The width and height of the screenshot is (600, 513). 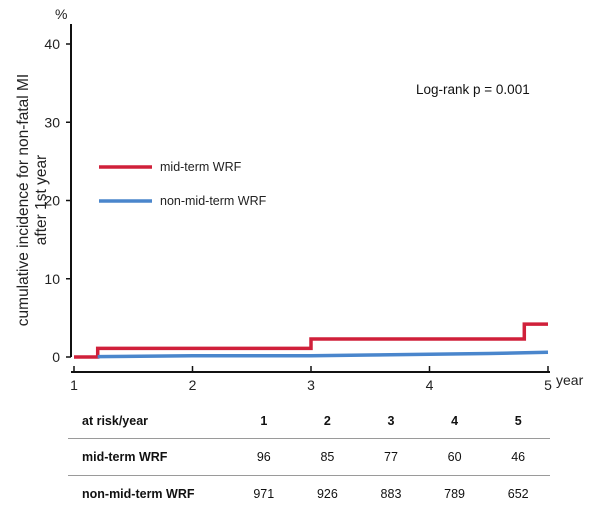 What do you see at coordinates (183, 184) in the screenshot?
I see `legend: mid-term WRF non-mid-term WRF` at bounding box center [183, 184].